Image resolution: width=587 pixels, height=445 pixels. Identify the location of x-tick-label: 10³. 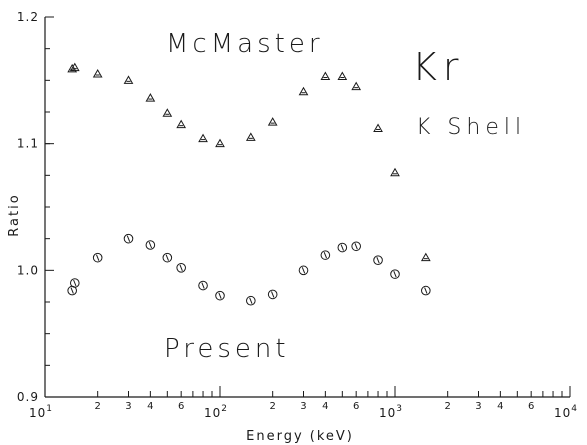
(391, 412).